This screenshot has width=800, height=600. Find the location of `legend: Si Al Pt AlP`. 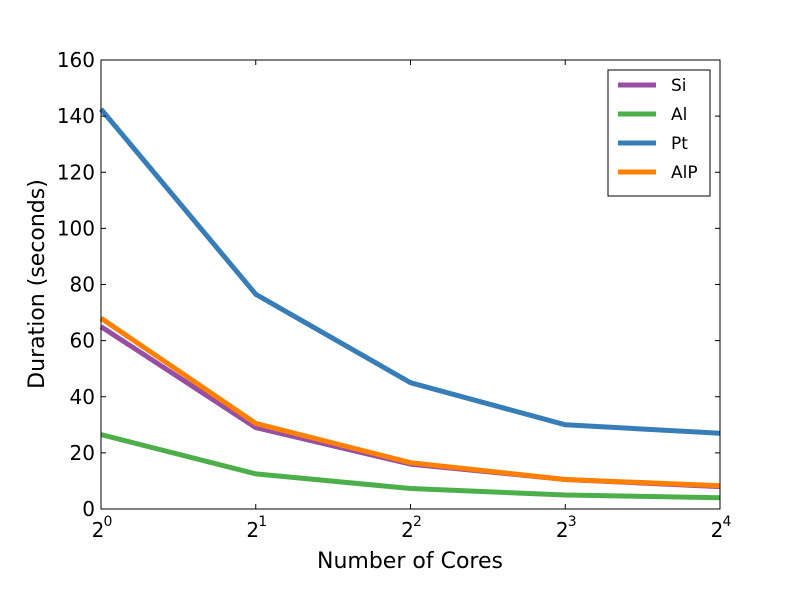

legend: Si Al Pt AlP is located at coordinates (659, 133).